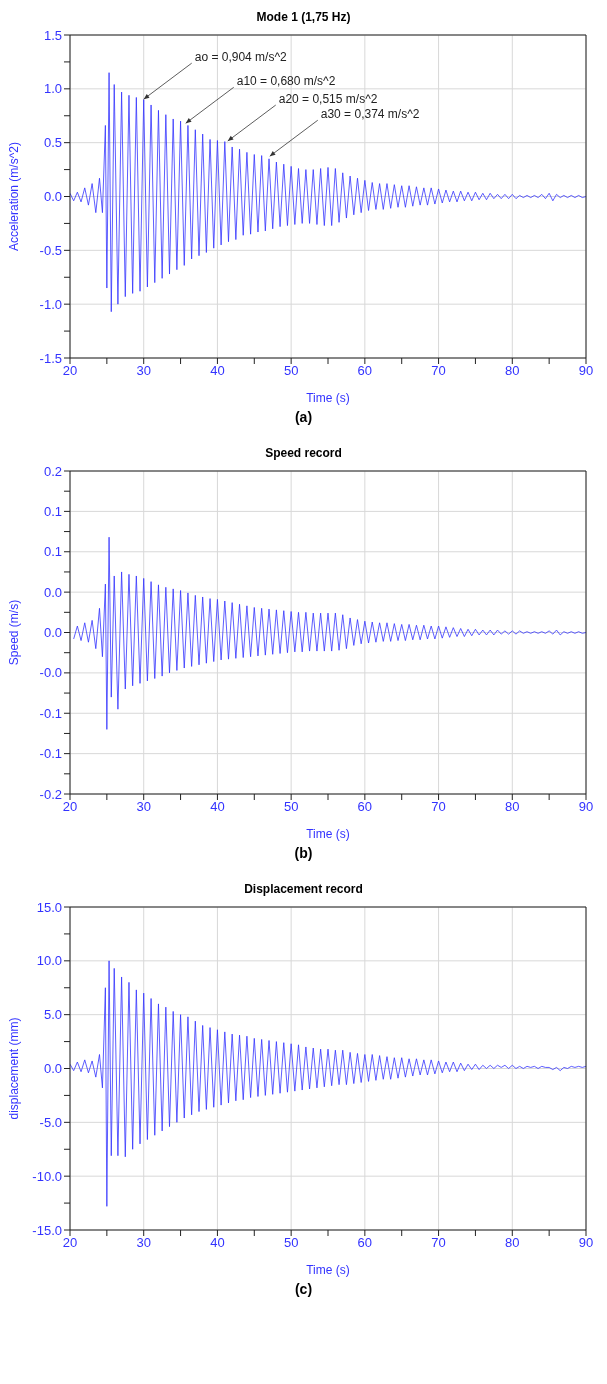 Image resolution: width=607 pixels, height=1384 pixels. I want to click on y-tick-label: -5.0, so click(50, 1122).